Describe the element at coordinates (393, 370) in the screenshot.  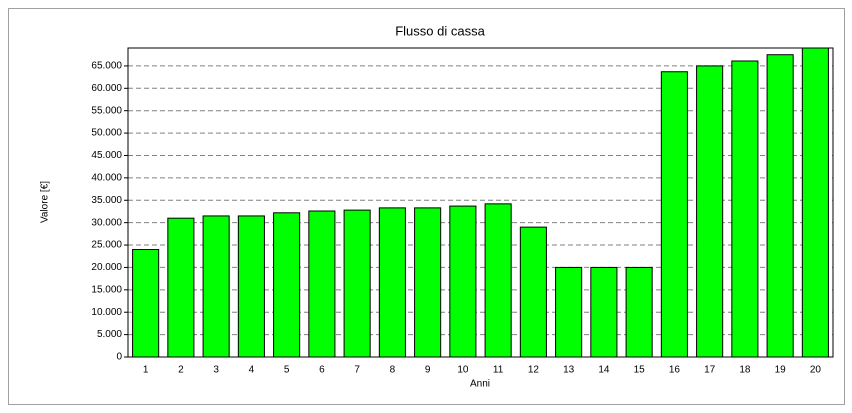
I see `x-tick-label: 8` at that location.